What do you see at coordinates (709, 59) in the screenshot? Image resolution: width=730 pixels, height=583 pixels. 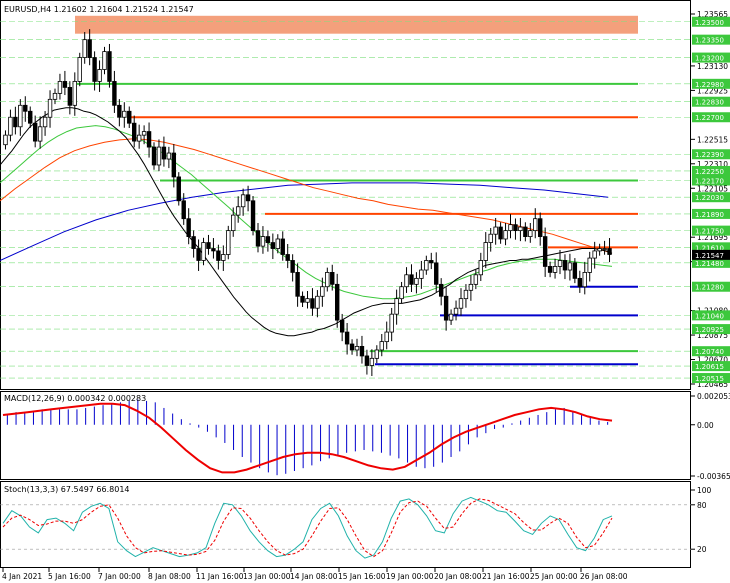 I see `level-label: 1.23200` at bounding box center [709, 59].